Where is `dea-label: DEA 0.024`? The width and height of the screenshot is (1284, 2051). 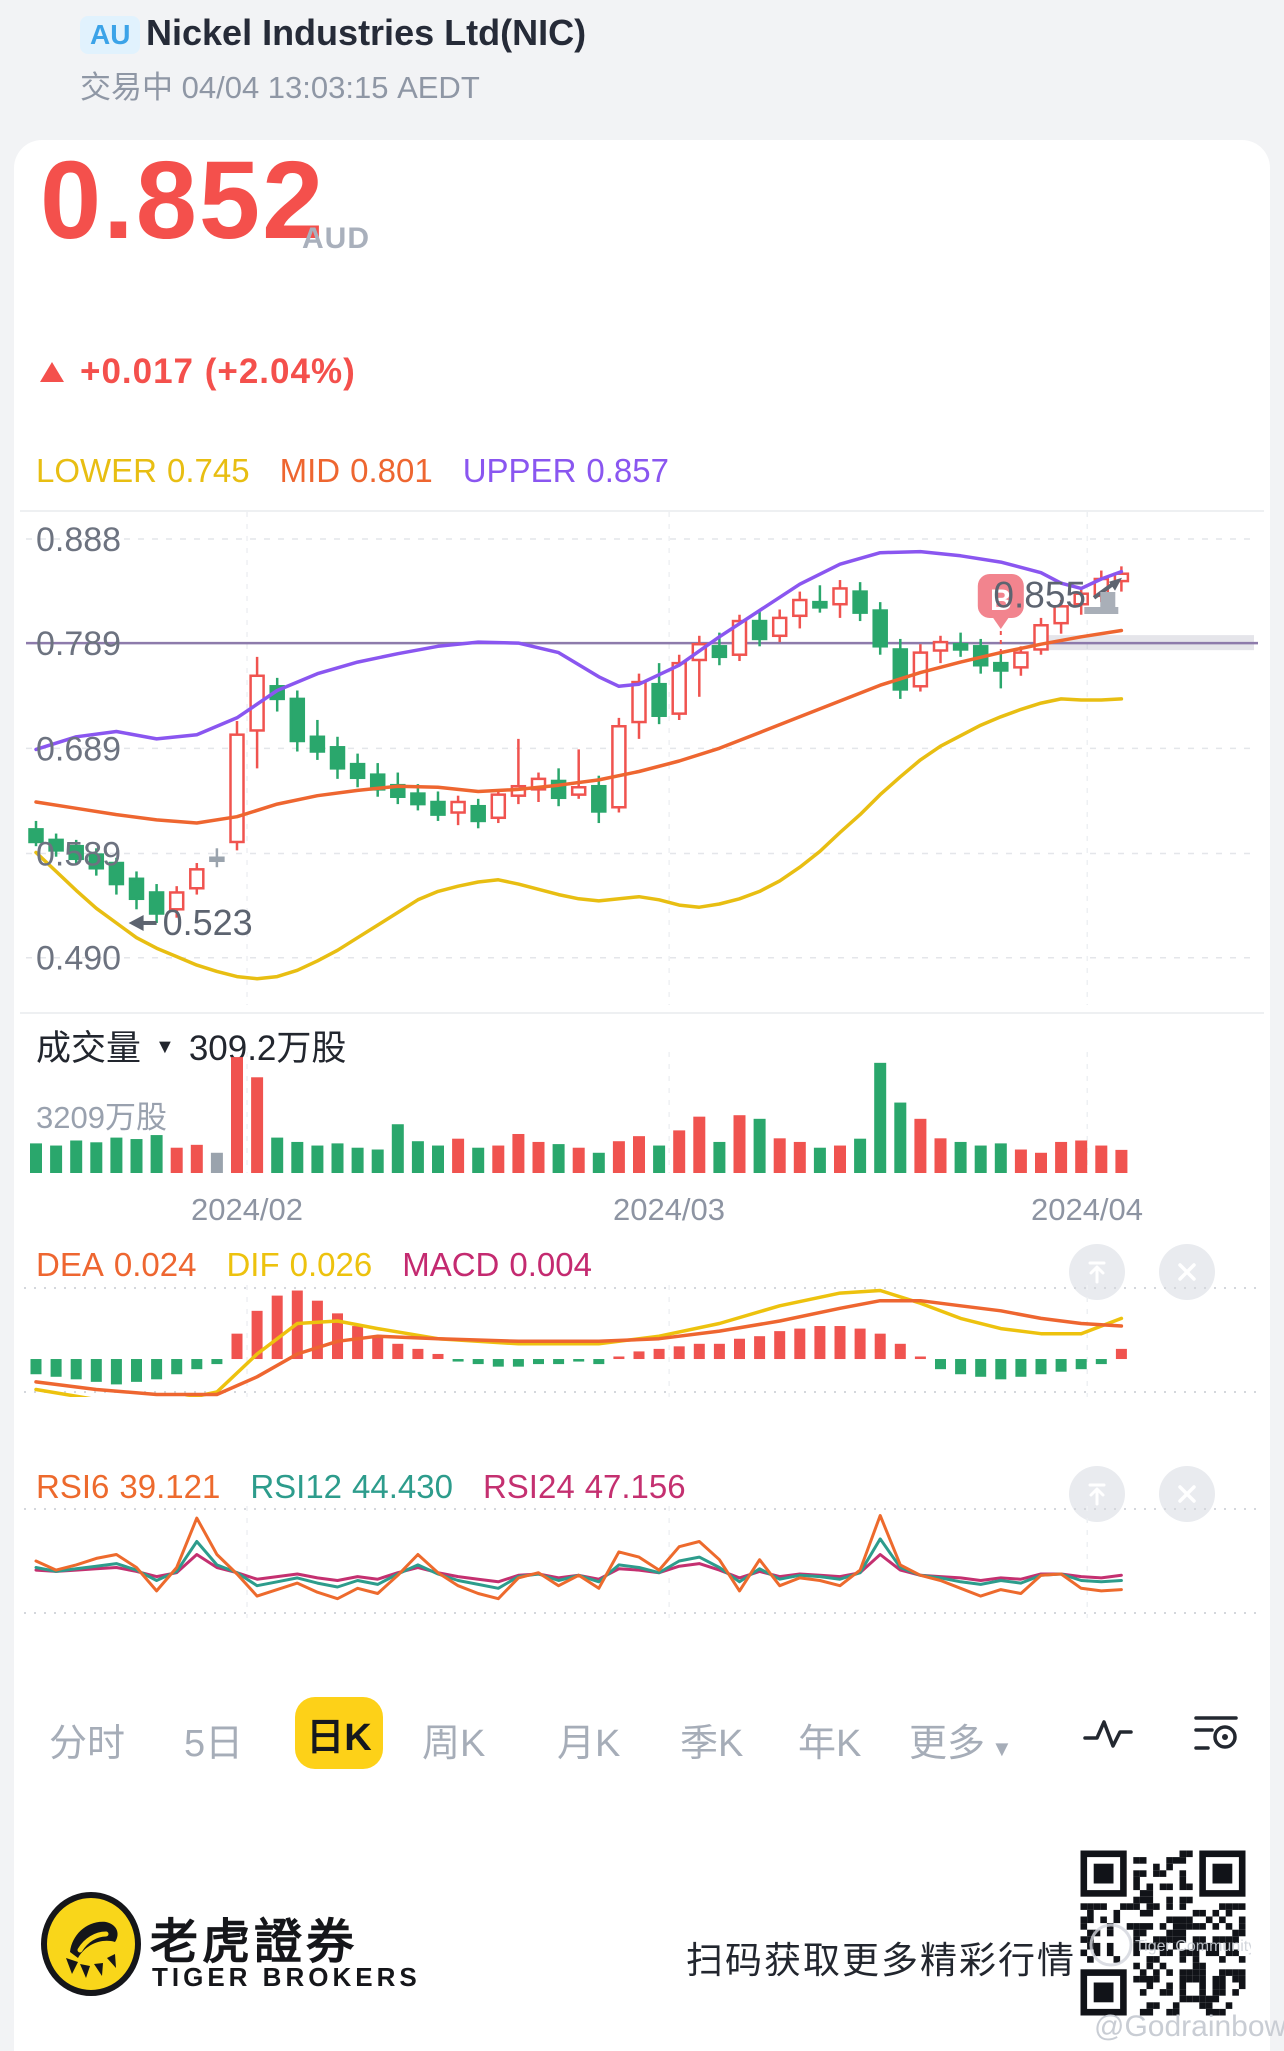
dea-label: DEA 0.024 is located at coordinates (116, 1264).